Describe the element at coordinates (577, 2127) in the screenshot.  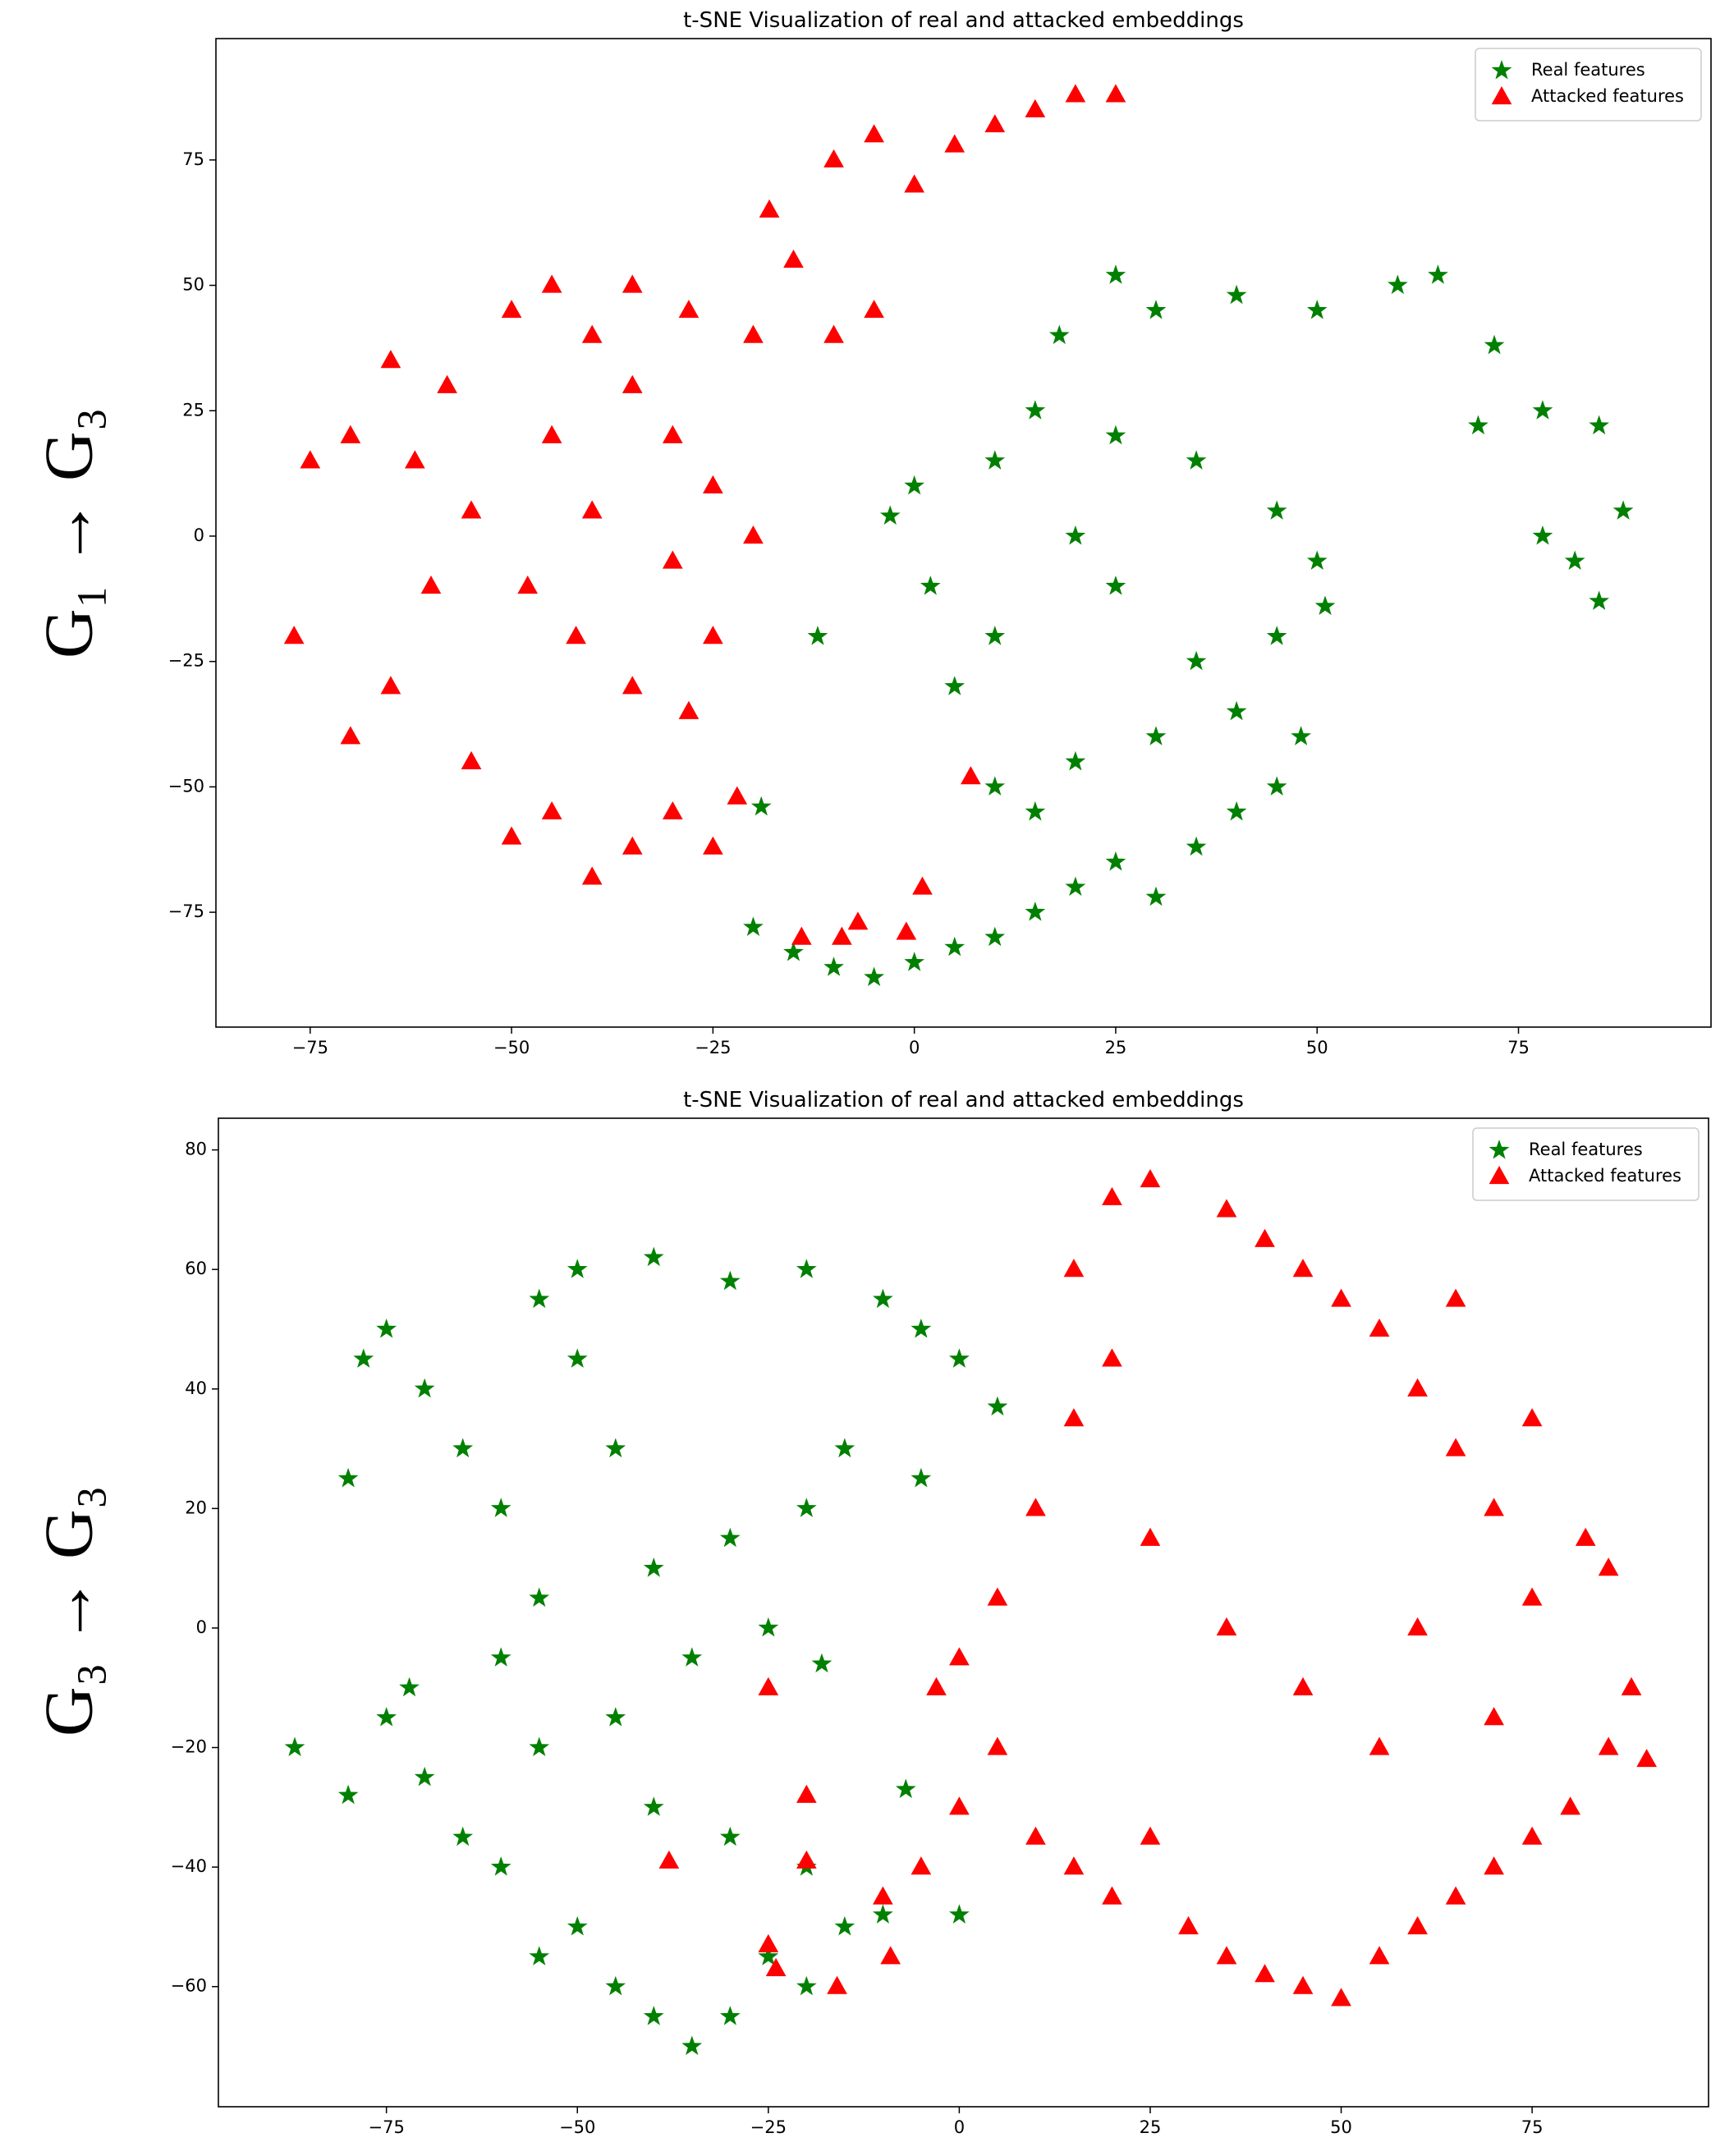
I see `x-tick-label: −50` at that location.